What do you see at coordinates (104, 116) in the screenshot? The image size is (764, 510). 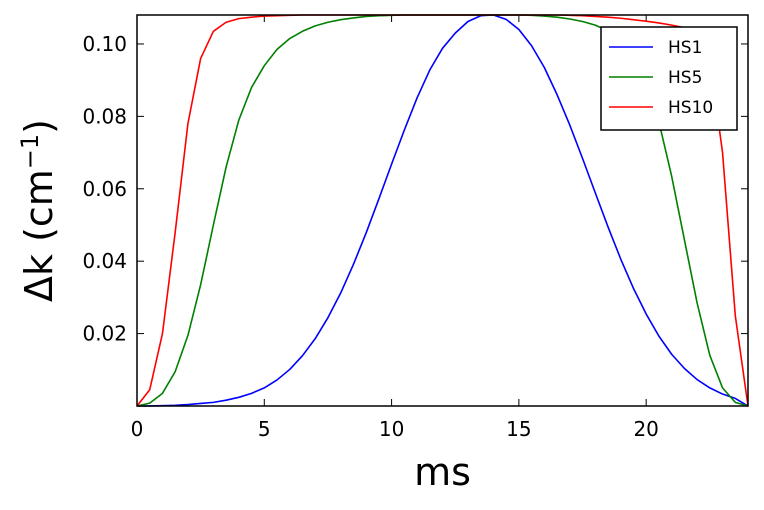 I see `y-tick-label: 0.08` at bounding box center [104, 116].